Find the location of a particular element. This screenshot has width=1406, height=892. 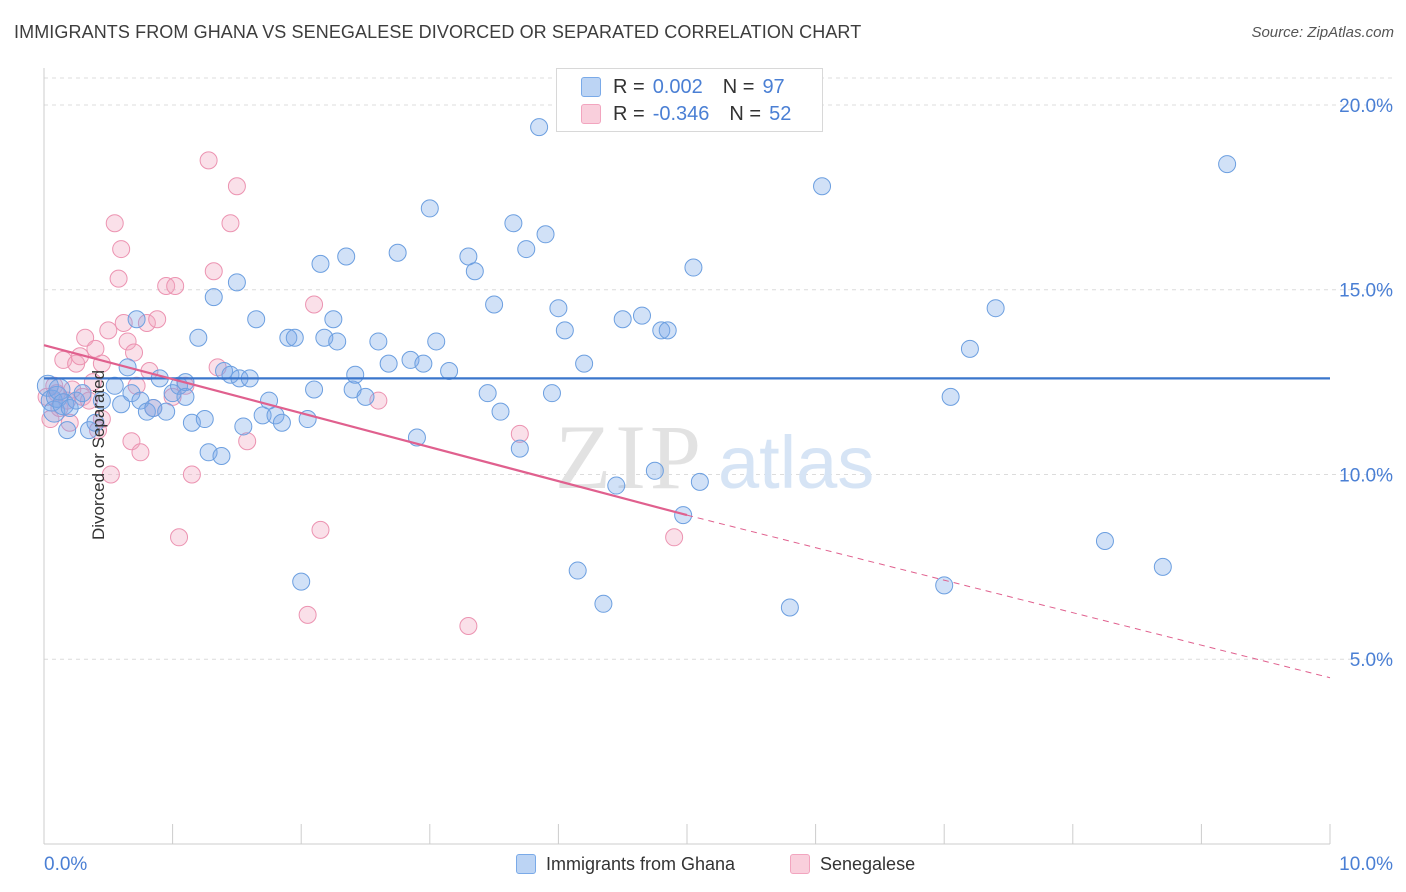

ghana-legend-swatch is located at coordinates (526, 864).